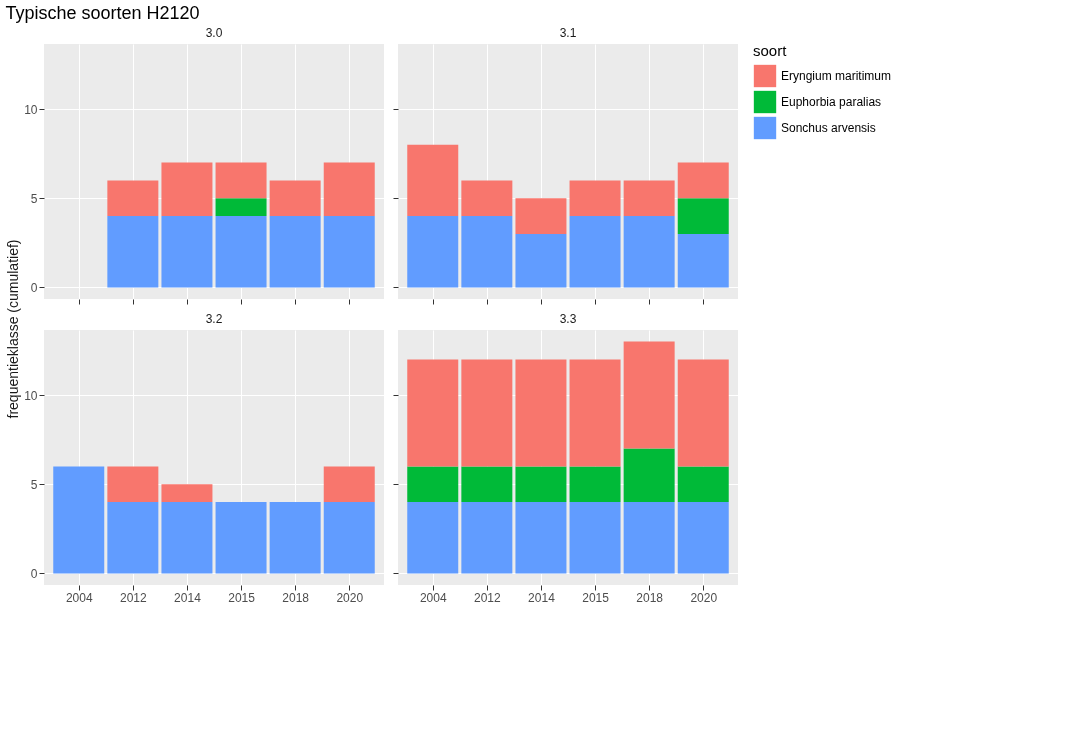  Describe the element at coordinates (831, 102) in the screenshot. I see `legend-label: Euphorbia paralias` at that location.